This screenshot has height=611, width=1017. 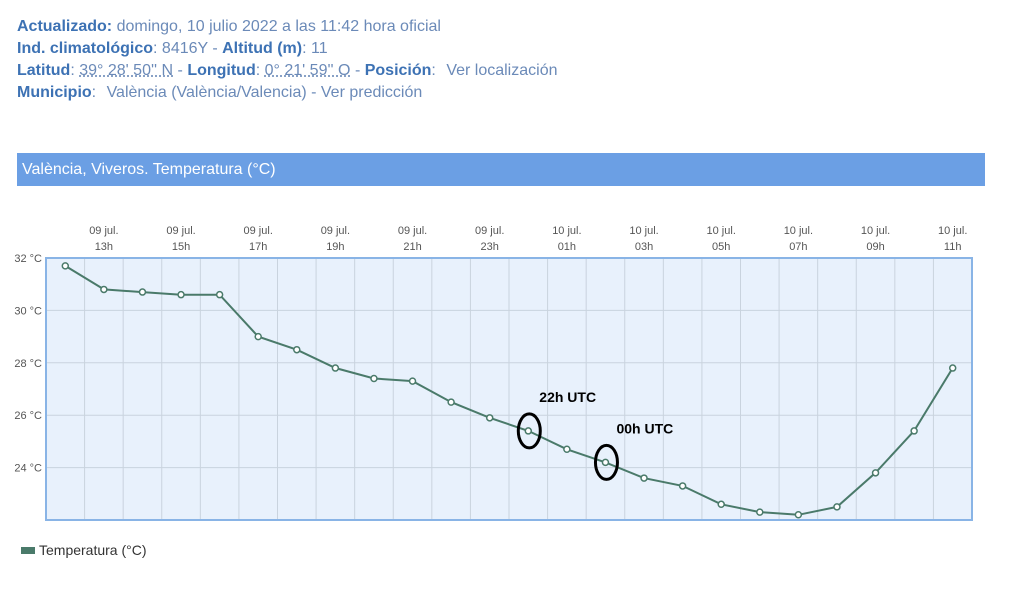 What do you see at coordinates (501, 169) in the screenshot?
I see `chart-title-banner: València, Viveros. Temperatura (°C)` at bounding box center [501, 169].